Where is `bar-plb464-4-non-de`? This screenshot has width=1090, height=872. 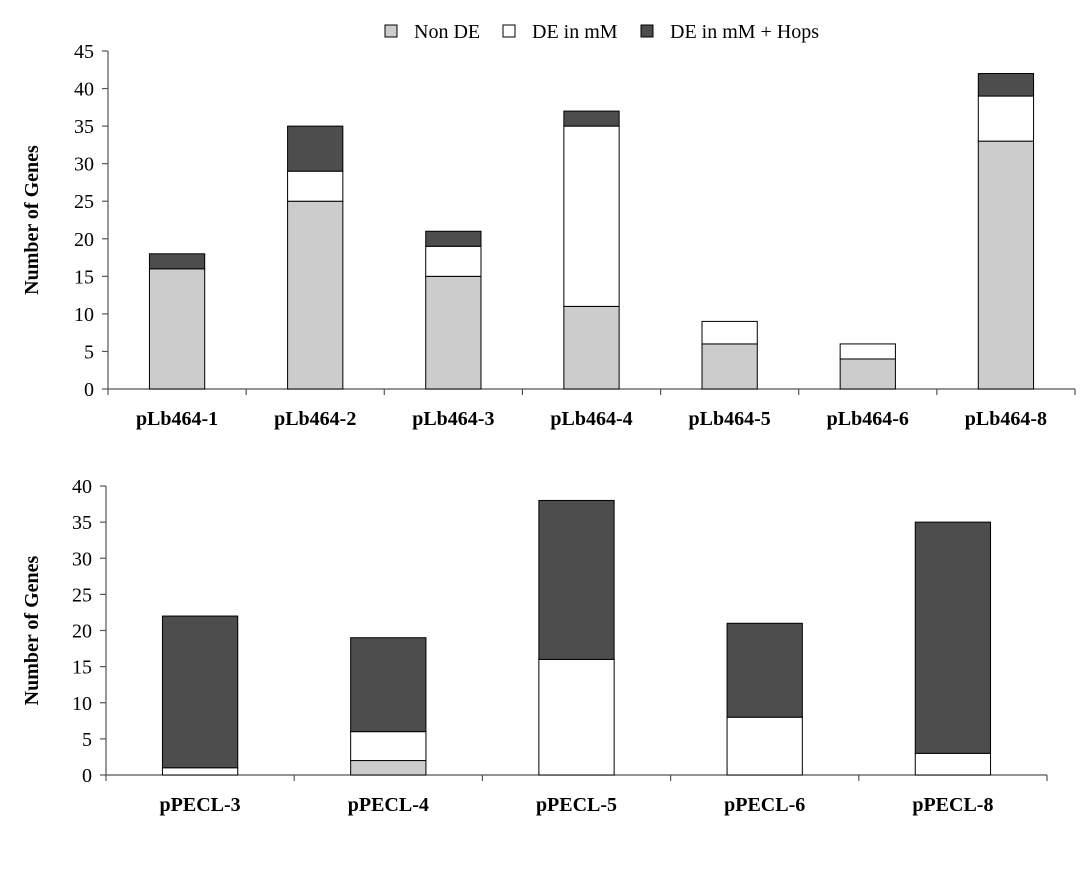 bar-plb464-4-non-de is located at coordinates (591, 347).